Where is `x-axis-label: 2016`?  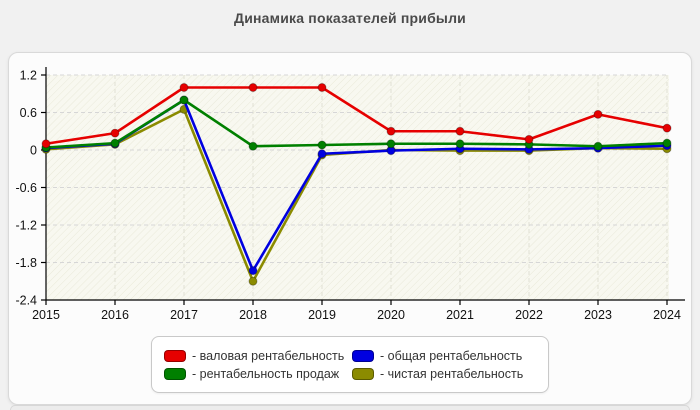
x-axis-label: 2016 is located at coordinates (115, 315).